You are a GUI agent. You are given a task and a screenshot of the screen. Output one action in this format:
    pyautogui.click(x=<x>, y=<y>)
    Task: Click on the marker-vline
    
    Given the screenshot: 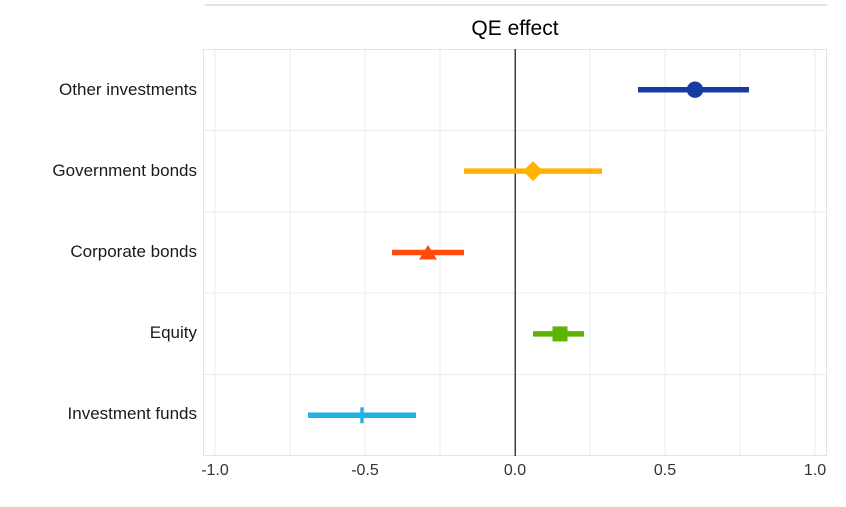 What is the action you would take?
    pyautogui.click(x=362, y=415)
    